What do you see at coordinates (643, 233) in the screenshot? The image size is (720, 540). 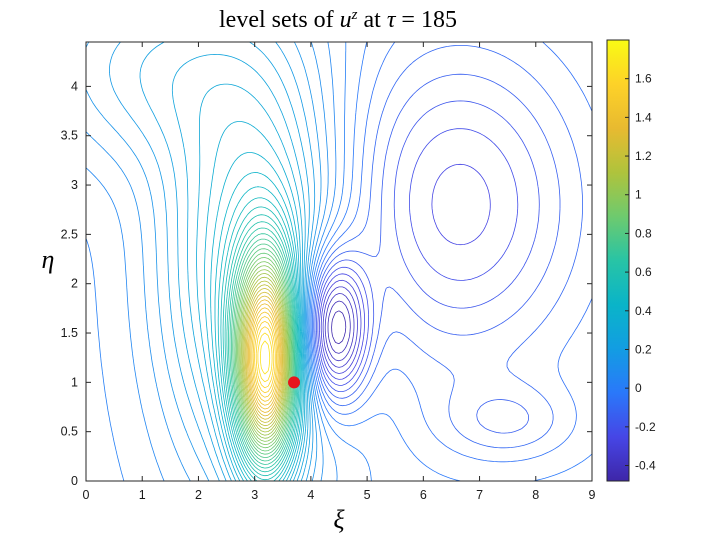 I see `colorbar-tick-label: 0.8` at bounding box center [643, 233].